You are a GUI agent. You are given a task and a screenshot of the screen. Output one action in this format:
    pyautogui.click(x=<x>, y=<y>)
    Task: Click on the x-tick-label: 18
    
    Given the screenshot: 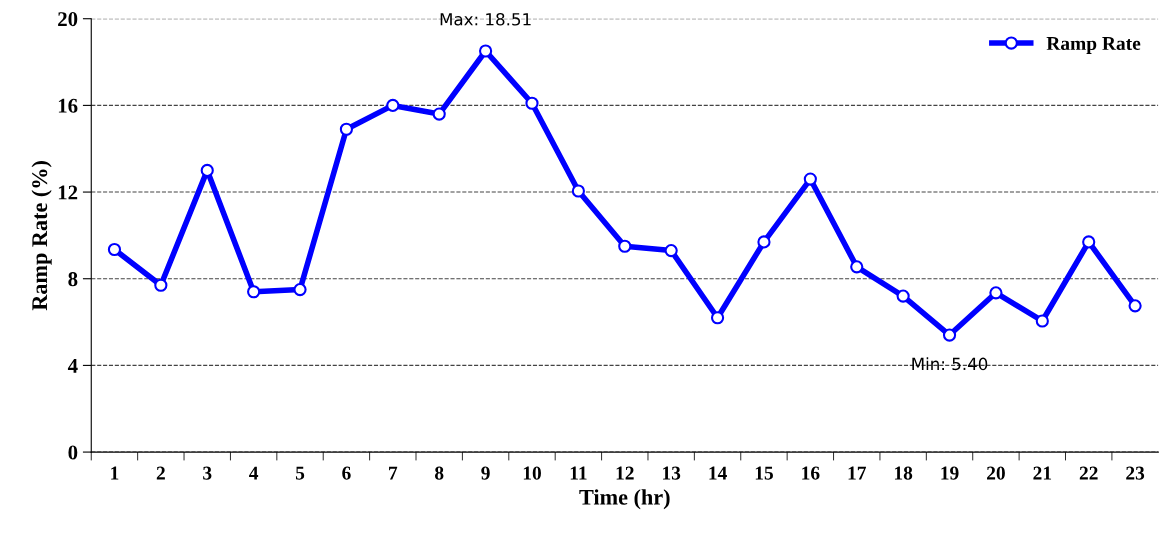 What is the action you would take?
    pyautogui.click(x=903, y=473)
    